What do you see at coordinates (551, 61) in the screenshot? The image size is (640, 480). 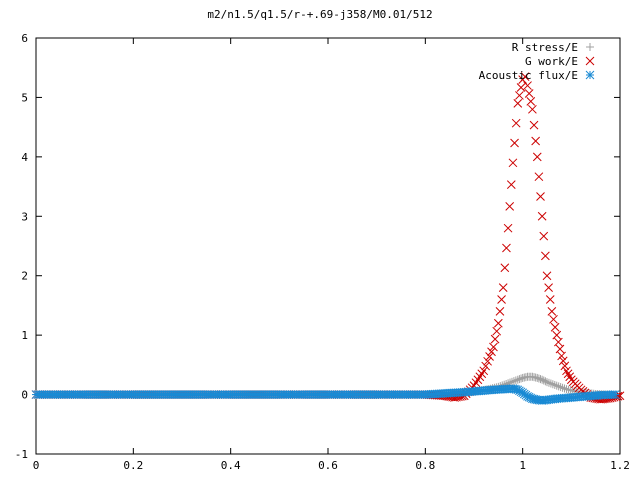 I see `legend-entry-label: G work/E` at bounding box center [551, 61].